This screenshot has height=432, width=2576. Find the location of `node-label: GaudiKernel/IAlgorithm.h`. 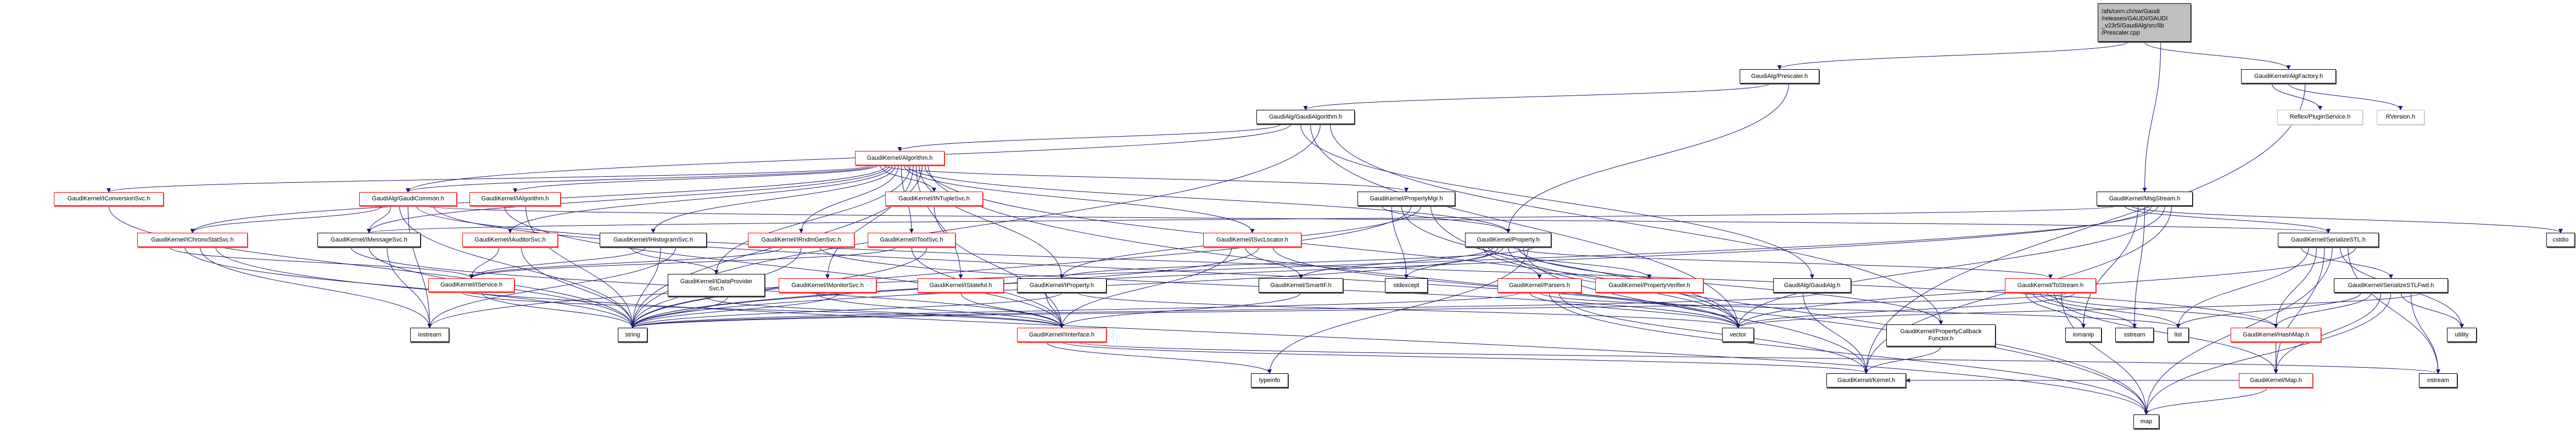

node-label: GaudiKernel/IAlgorithm.h is located at coordinates (515, 199).